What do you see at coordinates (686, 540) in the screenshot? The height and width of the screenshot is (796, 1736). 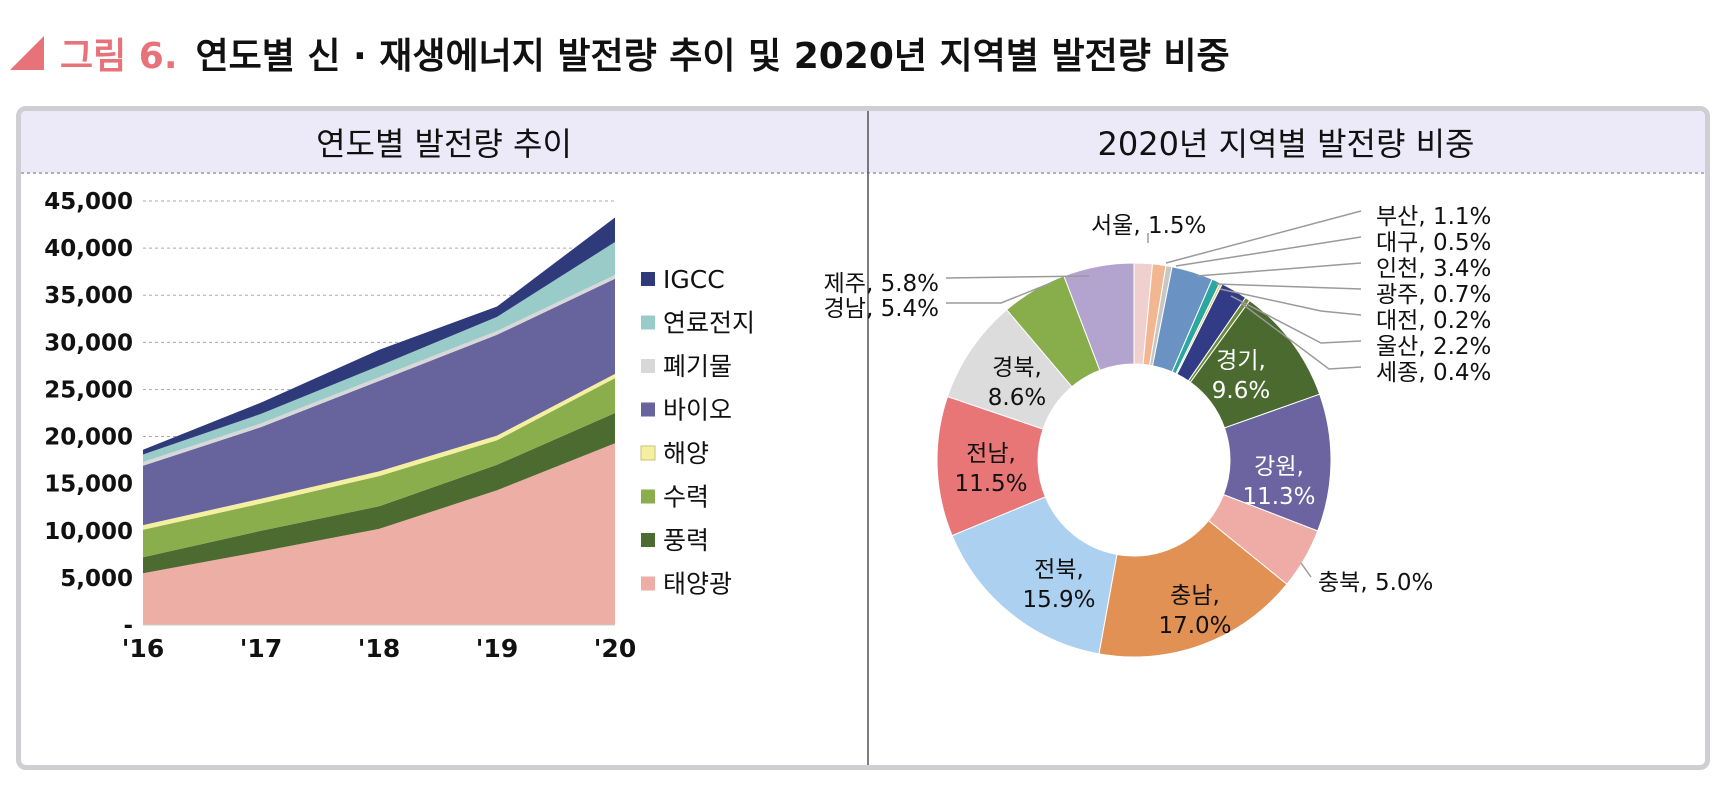 I see `legend-label: 풍력` at bounding box center [686, 540].